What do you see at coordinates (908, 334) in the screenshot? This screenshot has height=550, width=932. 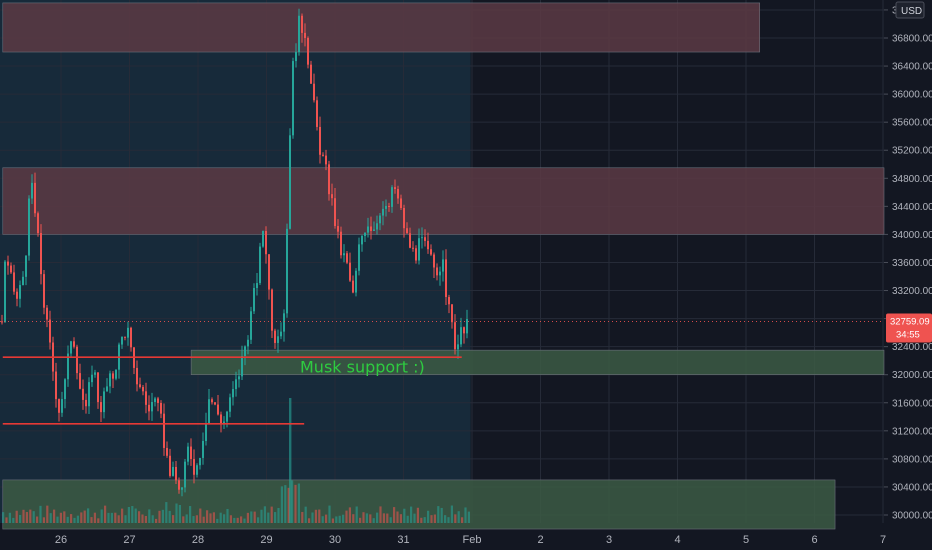 I see `price-badge-countdown: 34:55` at bounding box center [908, 334].